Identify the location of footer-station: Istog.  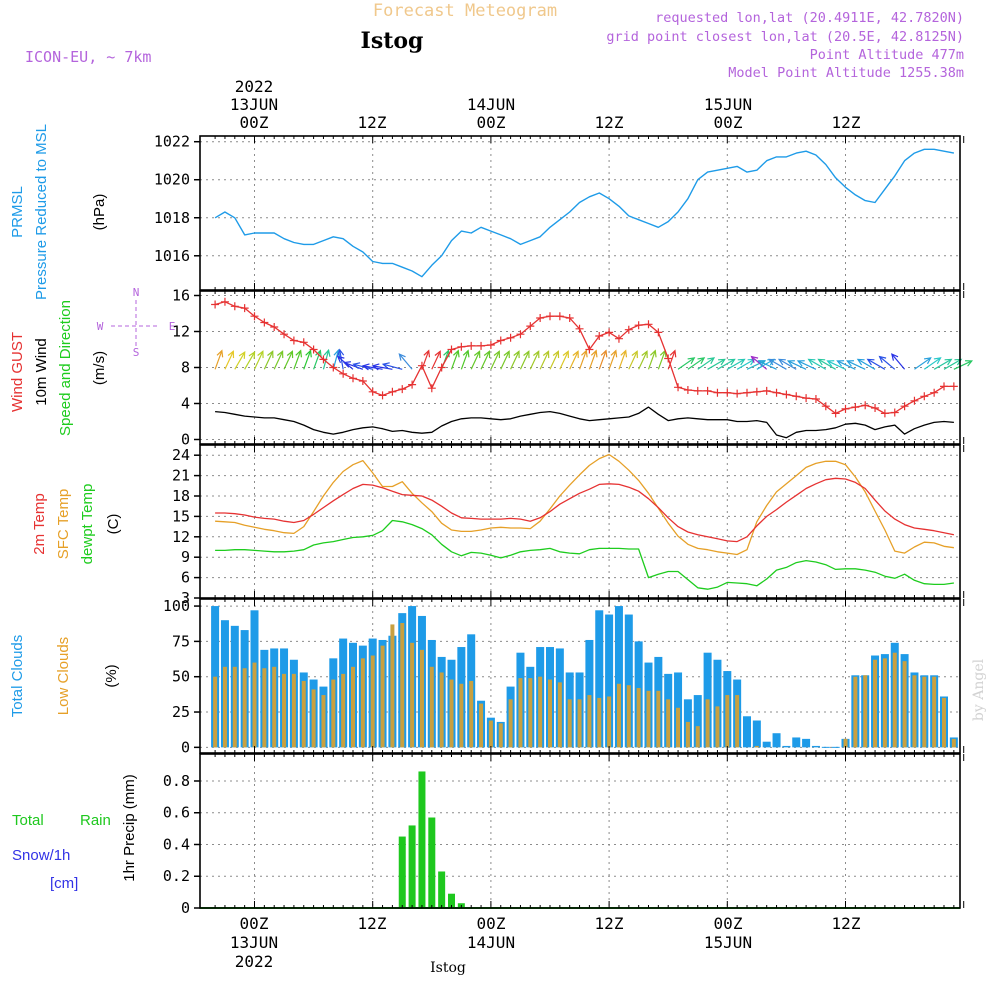
(448, 968).